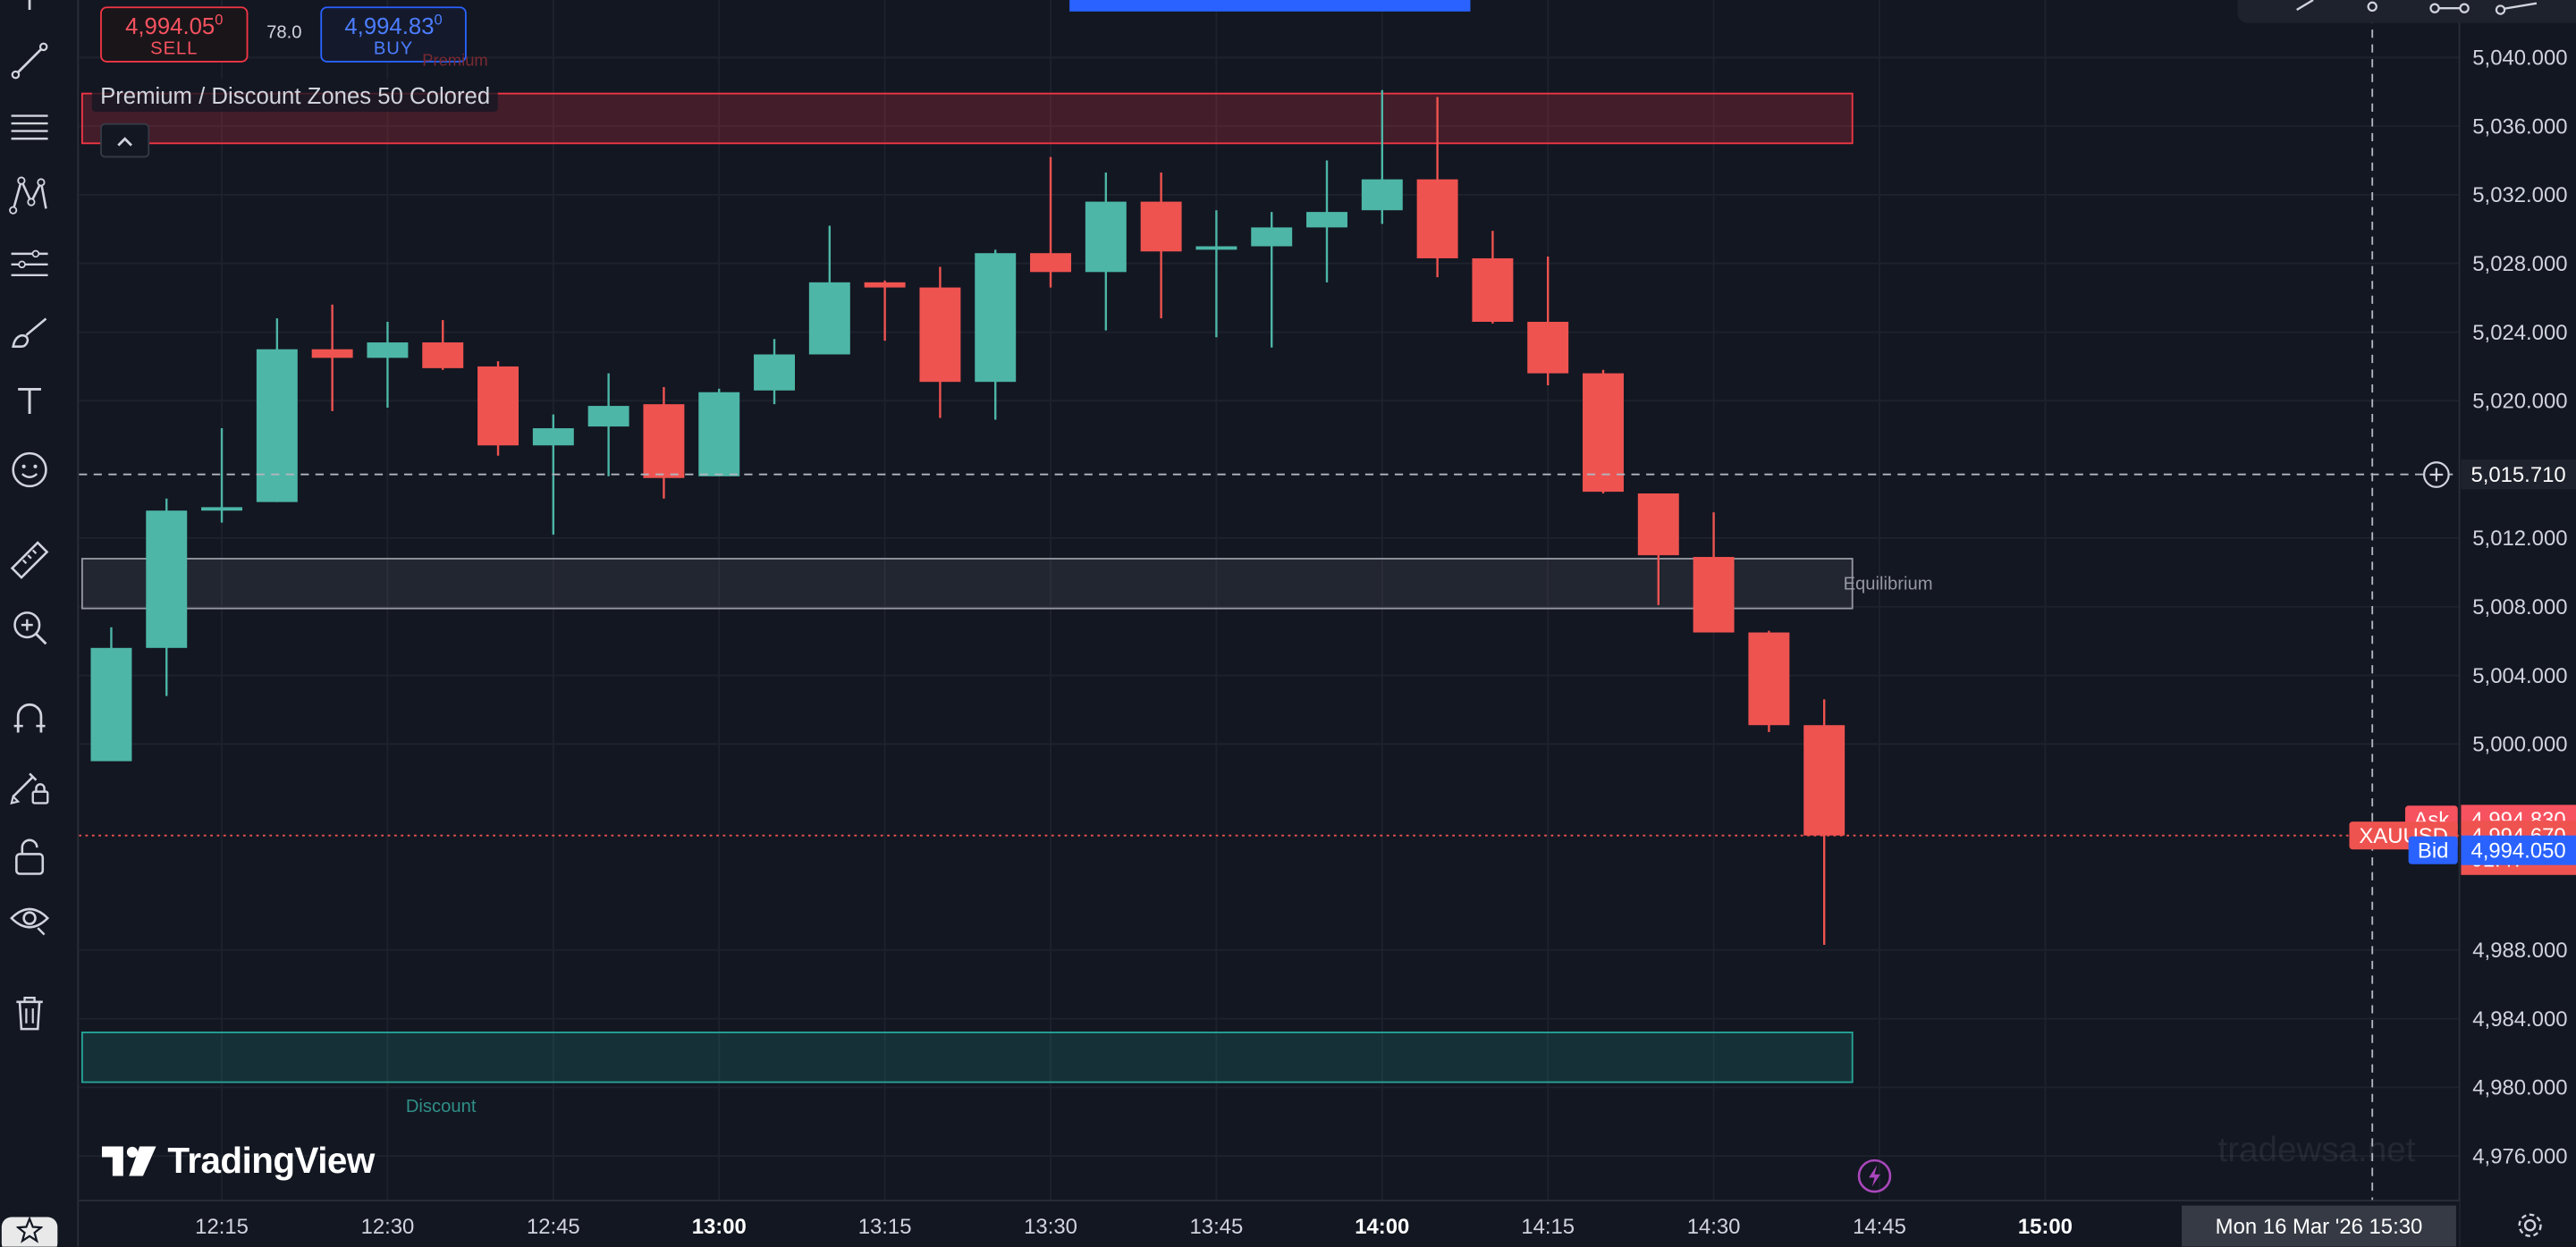 This screenshot has width=2576, height=1247. I want to click on bid-price-tag-bg, so click(2518, 850).